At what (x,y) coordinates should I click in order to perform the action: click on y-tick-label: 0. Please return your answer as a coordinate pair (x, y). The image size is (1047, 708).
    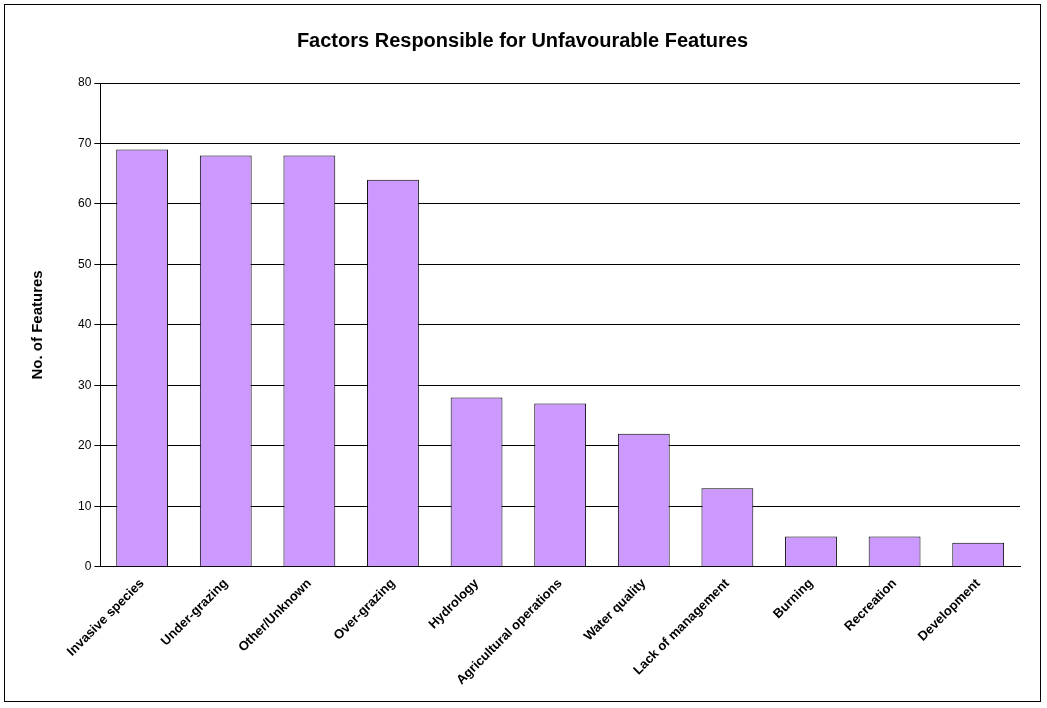
    Looking at the image, I should click on (88, 566).